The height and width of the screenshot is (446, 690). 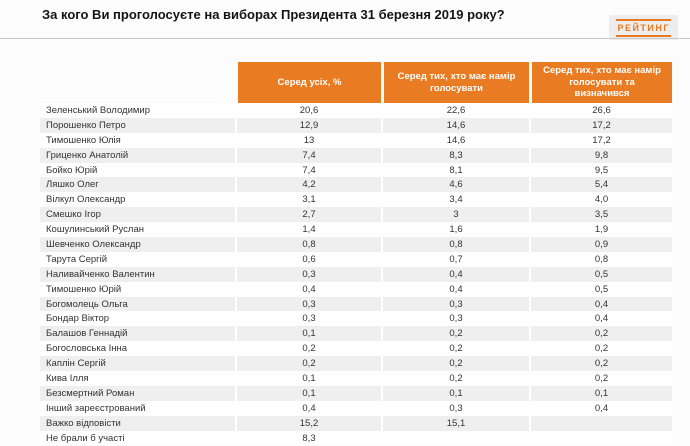 I want to click on candidate-name-cell: Каплін Сергій, so click(x=137, y=364).